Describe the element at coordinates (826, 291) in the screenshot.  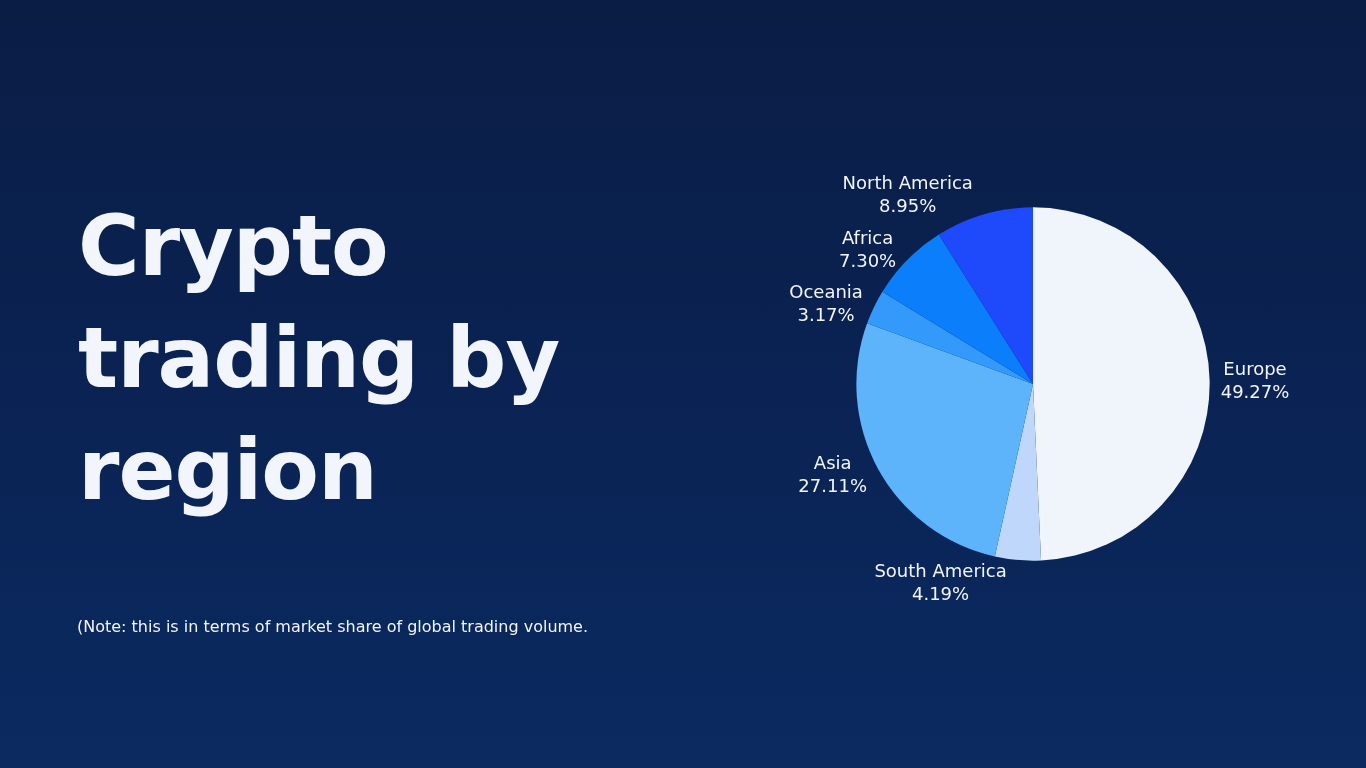
I see `slice-label: Oceania` at that location.